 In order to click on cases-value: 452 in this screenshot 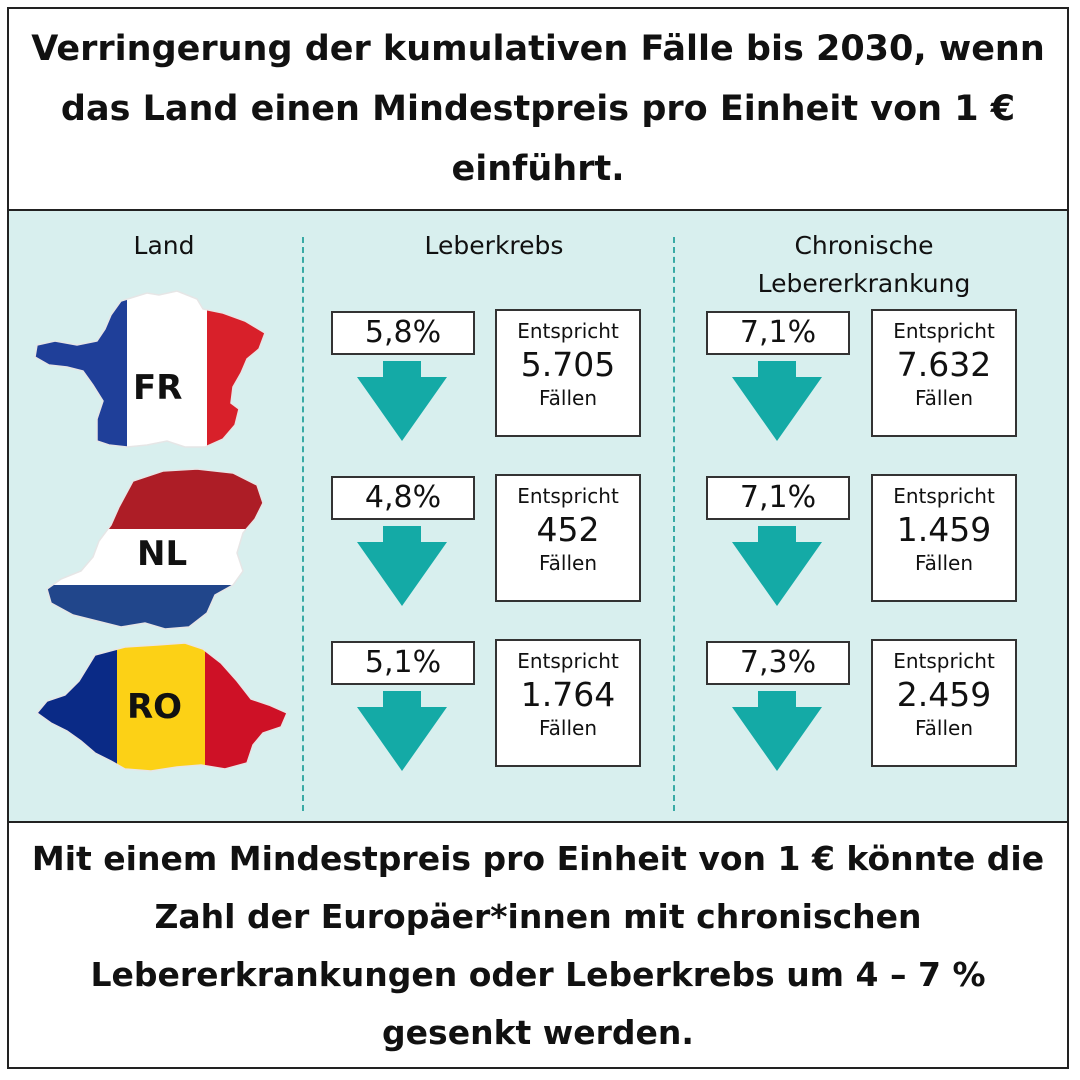, I will do `click(568, 529)`.